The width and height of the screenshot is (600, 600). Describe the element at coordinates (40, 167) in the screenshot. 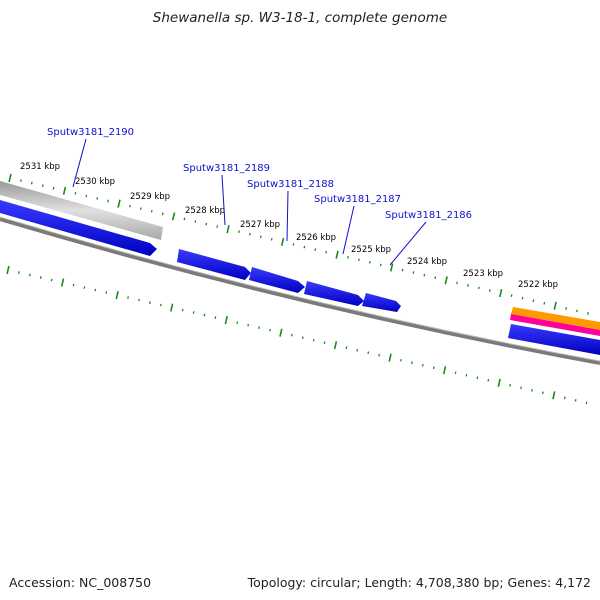

I see `kbp-label: 2531 kbp` at that location.